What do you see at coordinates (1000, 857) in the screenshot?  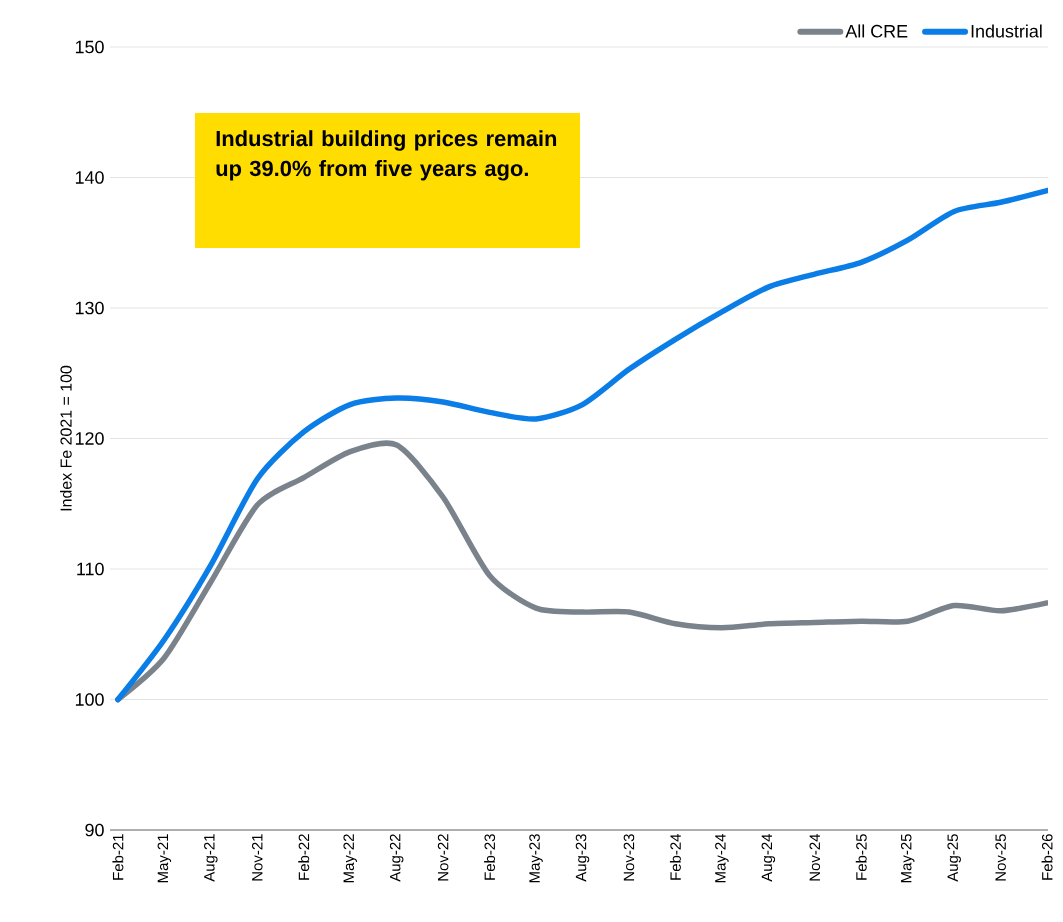 I see `x-tick-label: Nov-25` at bounding box center [1000, 857].